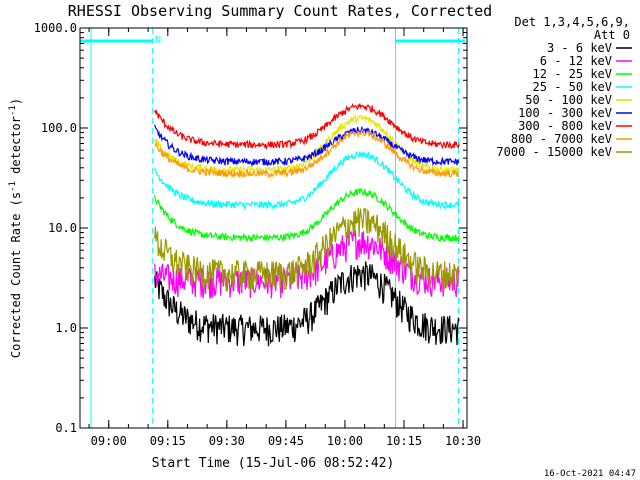 The width and height of the screenshot is (640, 480). I want to click on legend-header-line-2: Att 0, so click(612, 35).